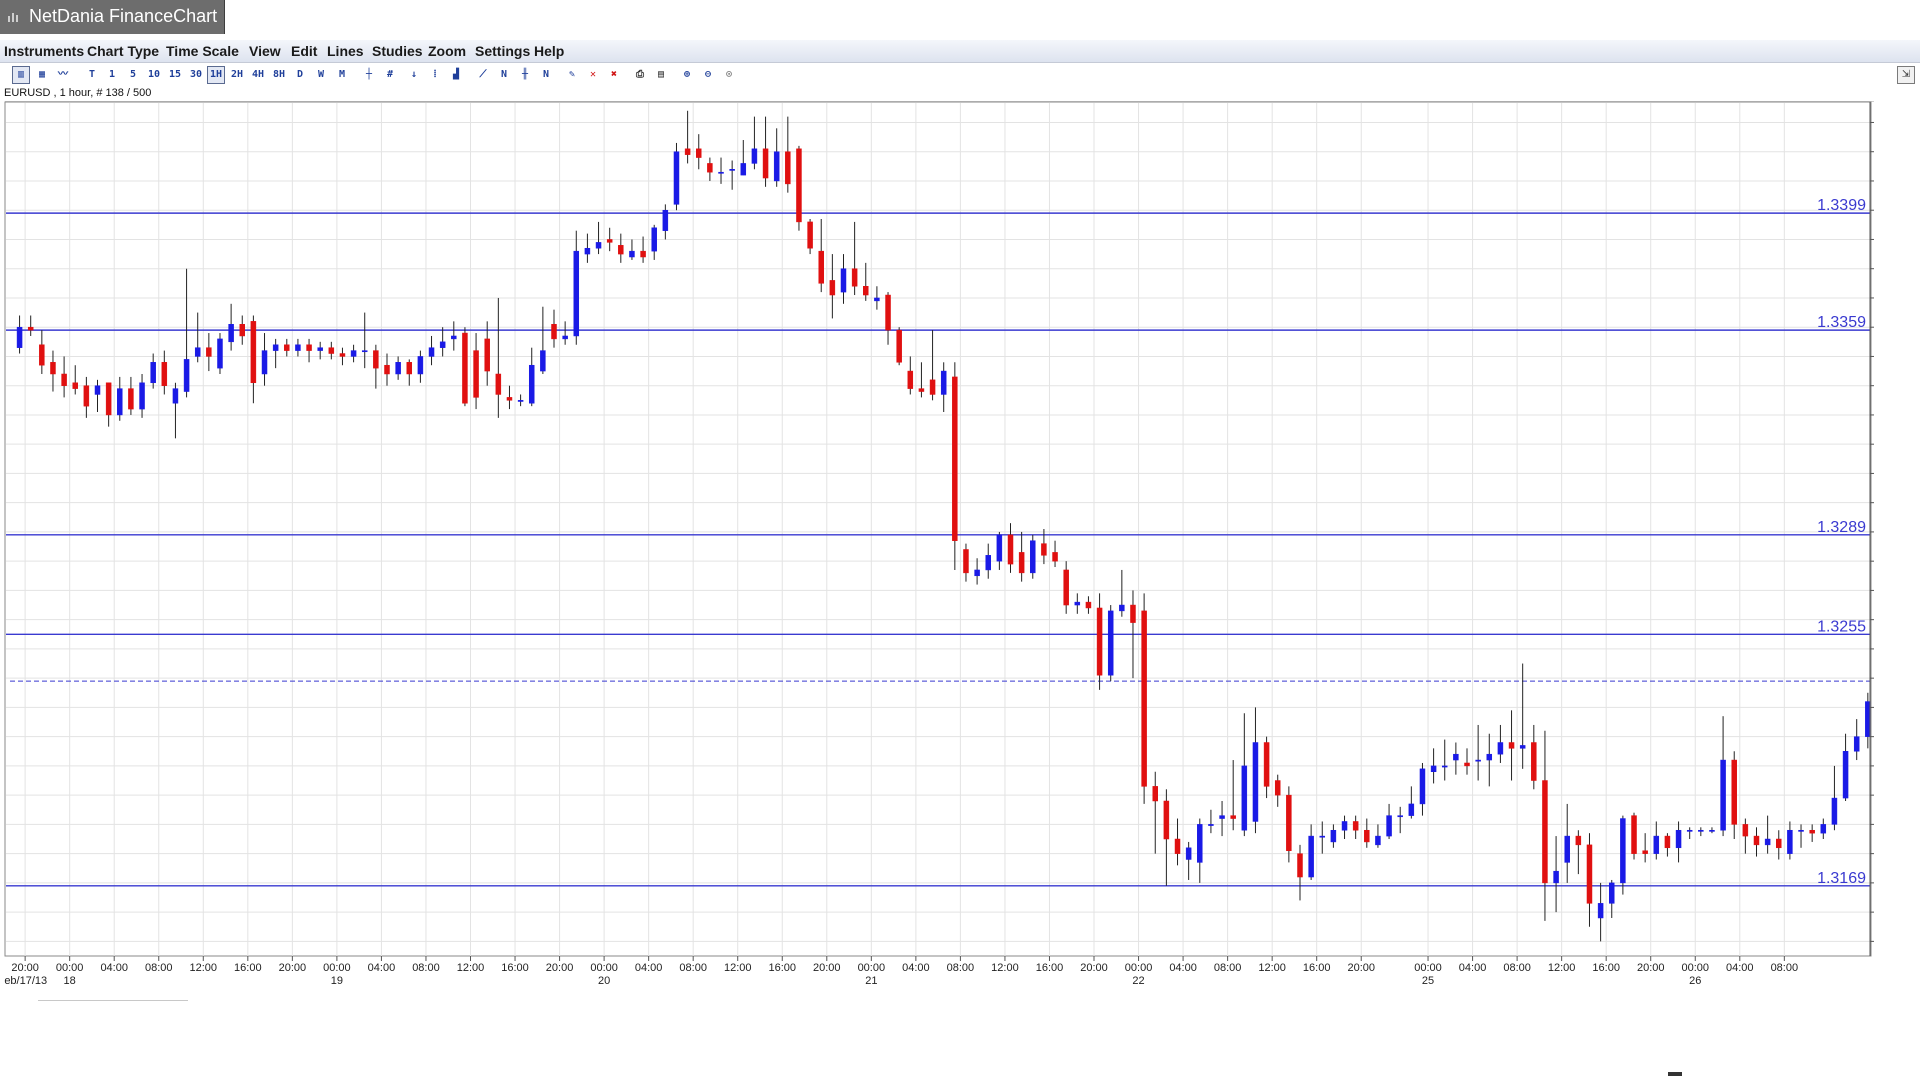  Describe the element at coordinates (1841, 626) in the screenshot. I see `level-label: 1.3255` at that location.